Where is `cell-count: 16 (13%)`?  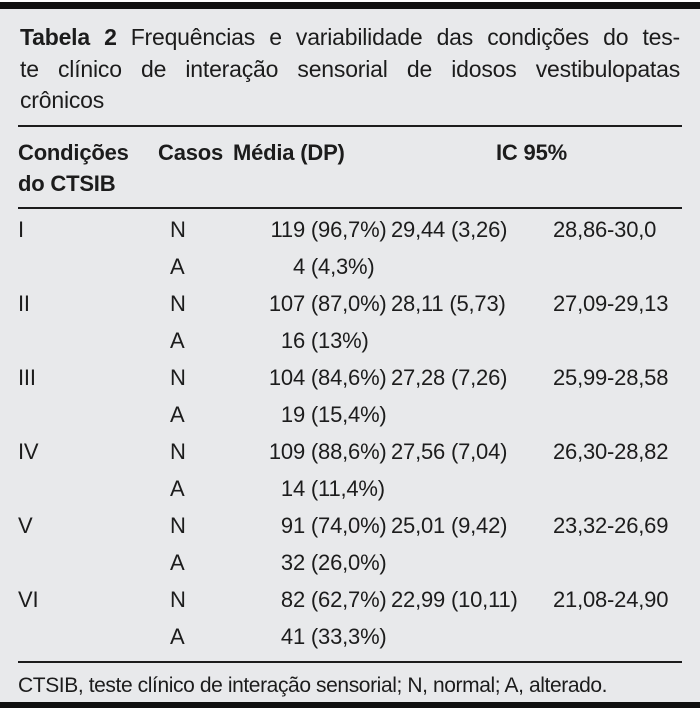 cell-count: 16 (13%) is located at coordinates (308, 341).